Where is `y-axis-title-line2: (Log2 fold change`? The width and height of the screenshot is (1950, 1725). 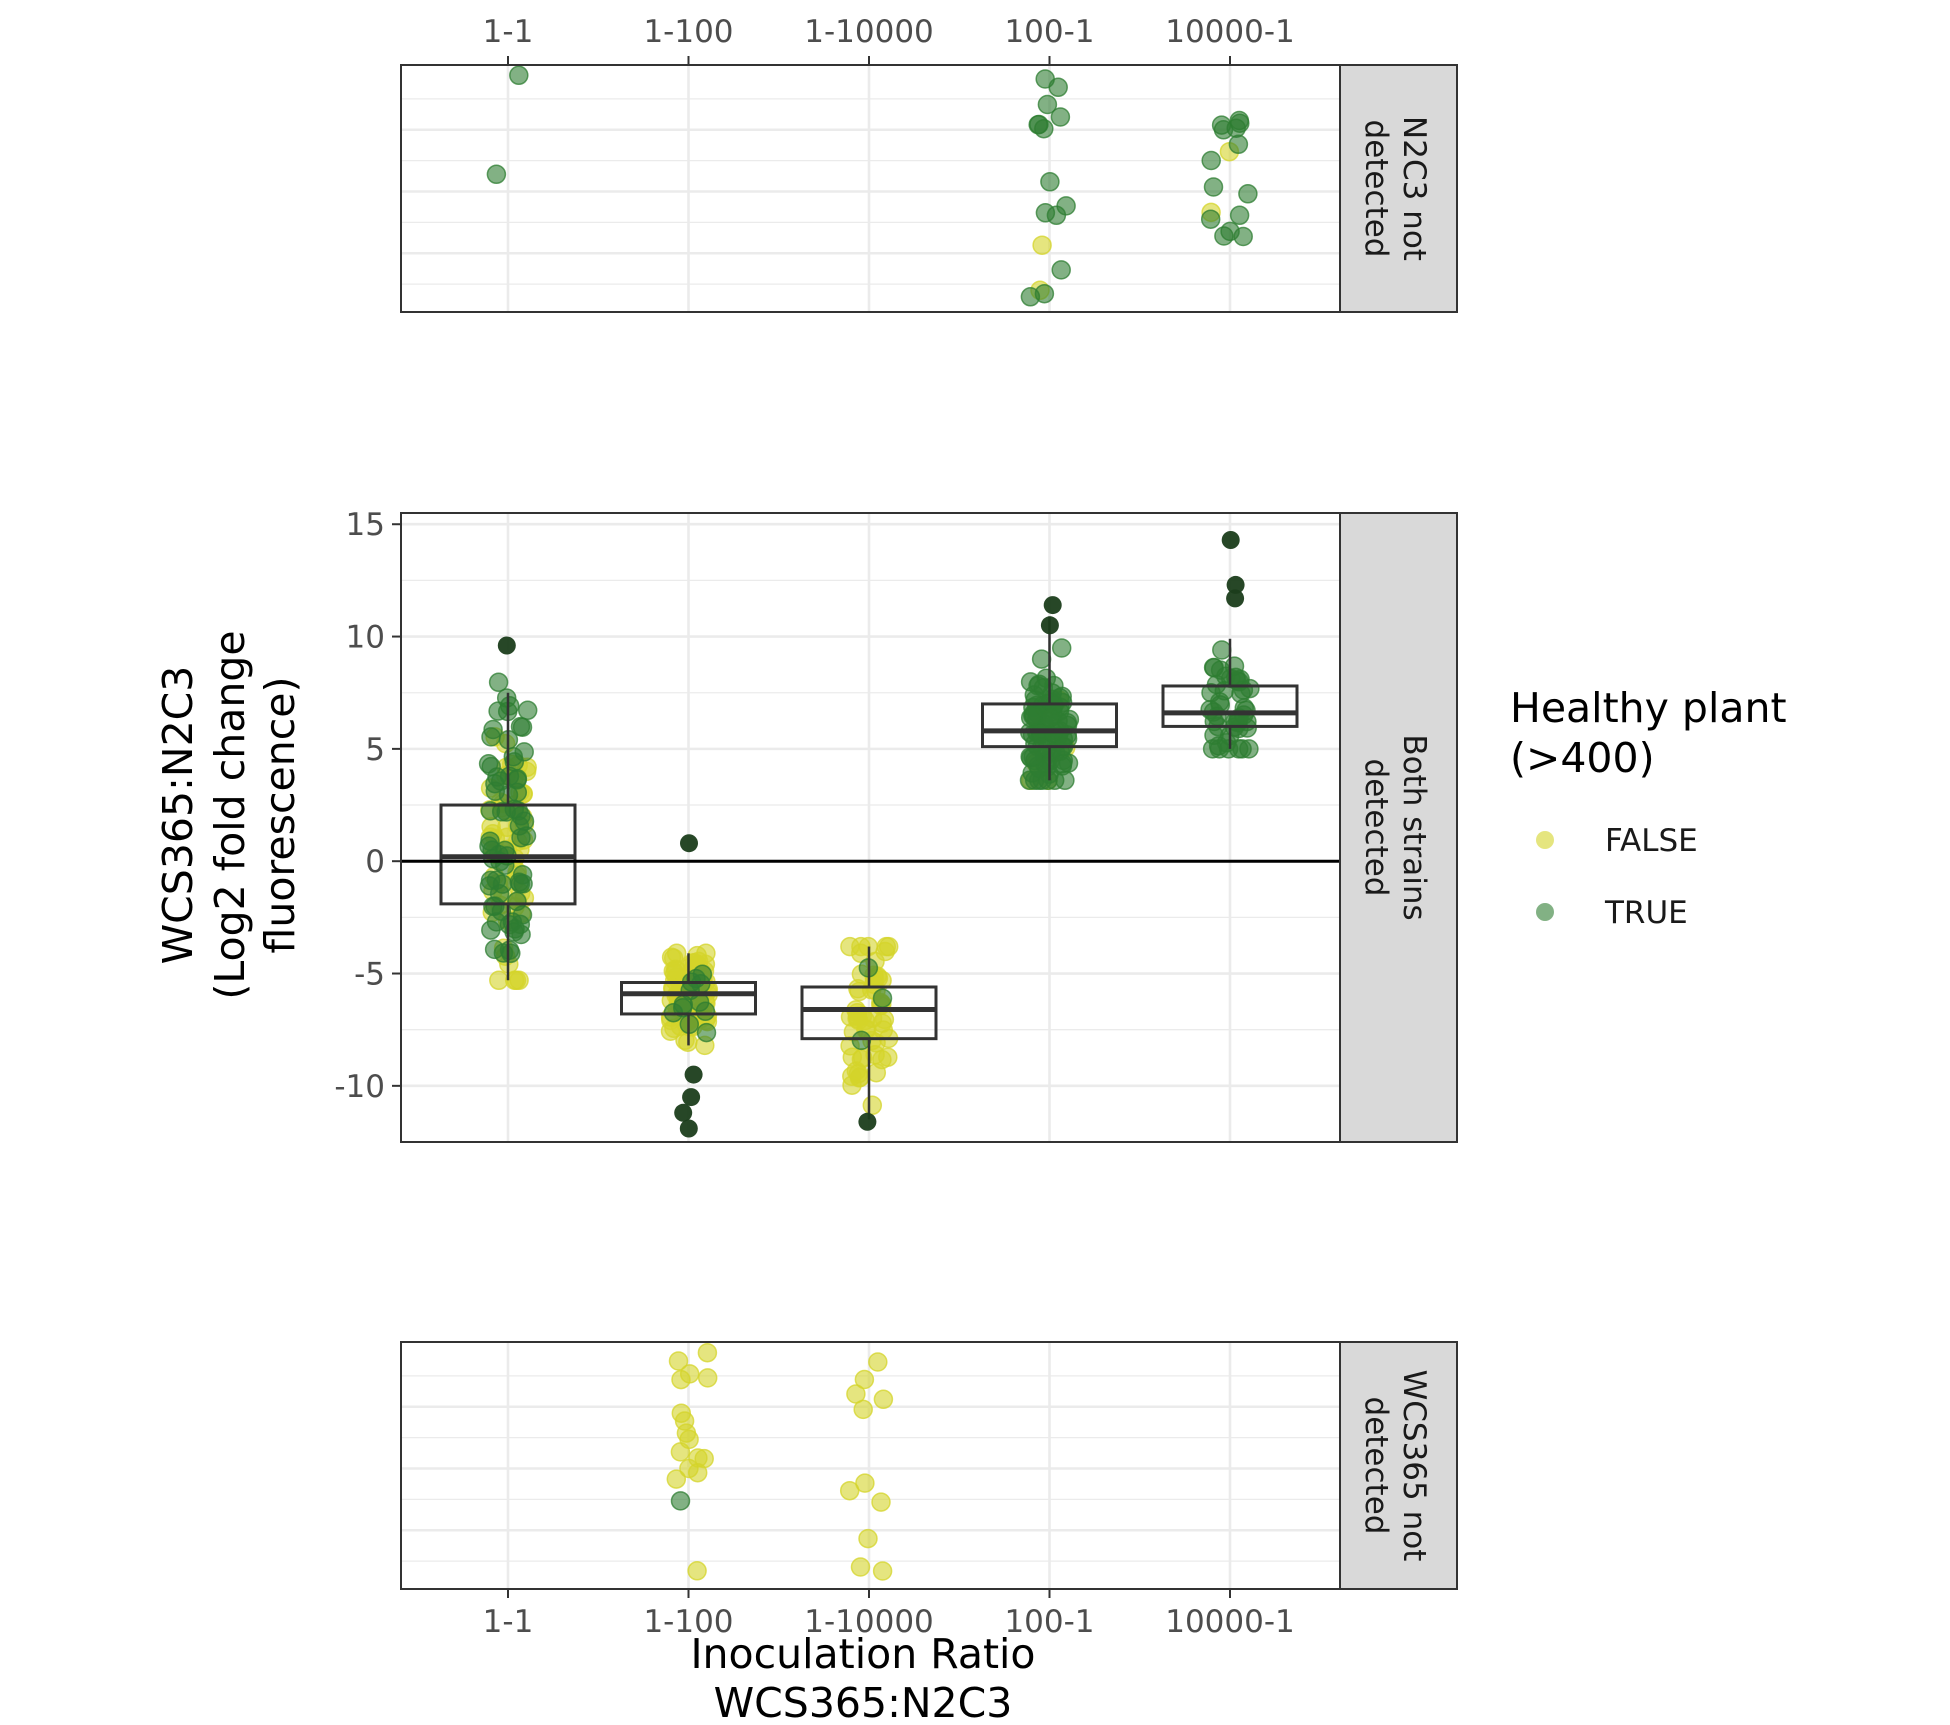
y-axis-title-line2: (Log2 fold change is located at coordinates (230, 814).